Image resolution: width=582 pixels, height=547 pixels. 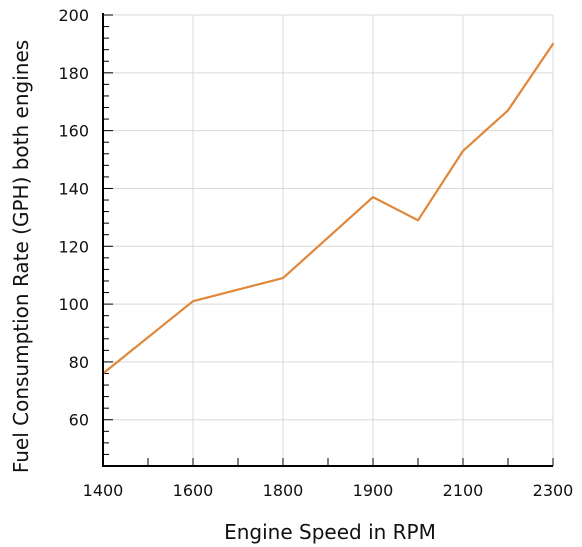 What do you see at coordinates (73, 15) in the screenshot?
I see `y-tick-label: 200` at bounding box center [73, 15].